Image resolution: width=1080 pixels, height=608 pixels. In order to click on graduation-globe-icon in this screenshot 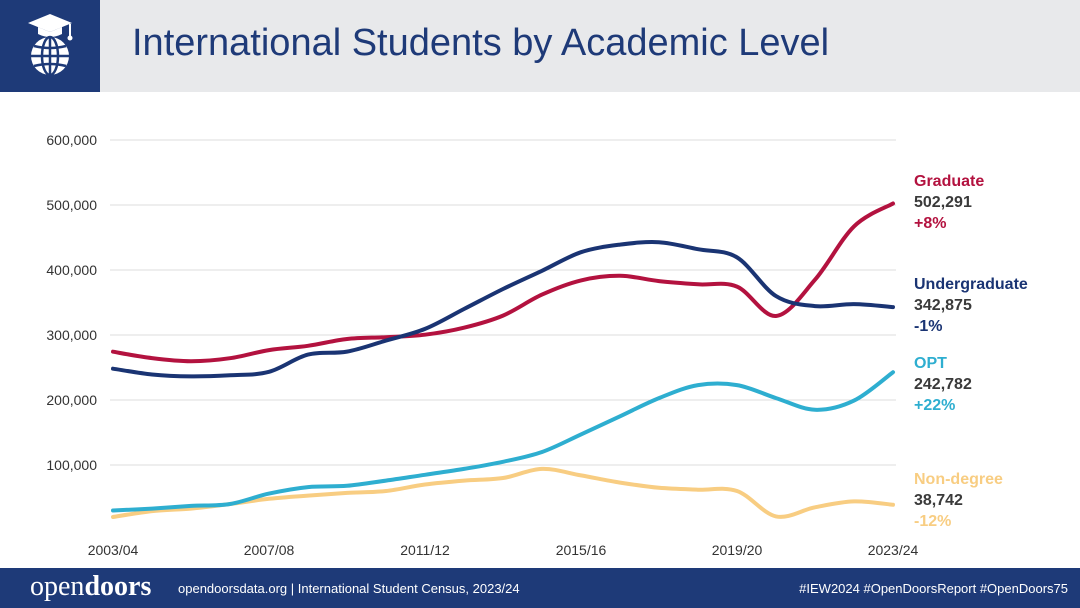, I will do `click(50, 45)`.